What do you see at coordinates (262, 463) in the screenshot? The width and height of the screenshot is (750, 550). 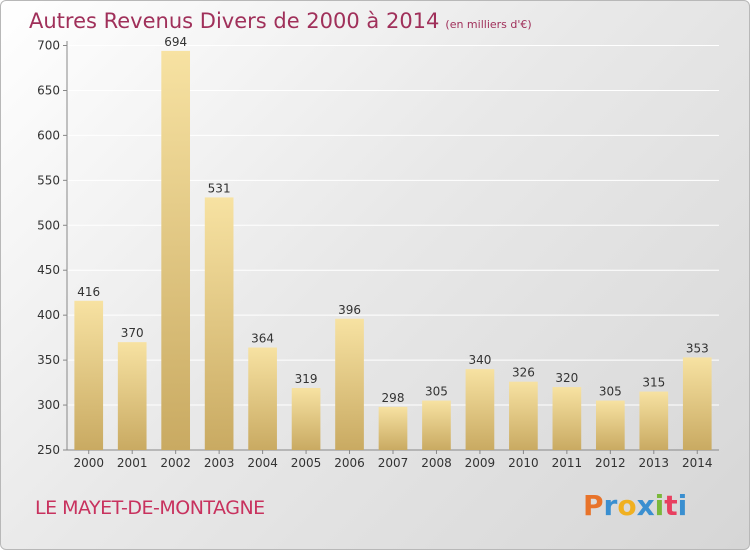 I see `x-tick-label-2004: 2004` at bounding box center [262, 463].